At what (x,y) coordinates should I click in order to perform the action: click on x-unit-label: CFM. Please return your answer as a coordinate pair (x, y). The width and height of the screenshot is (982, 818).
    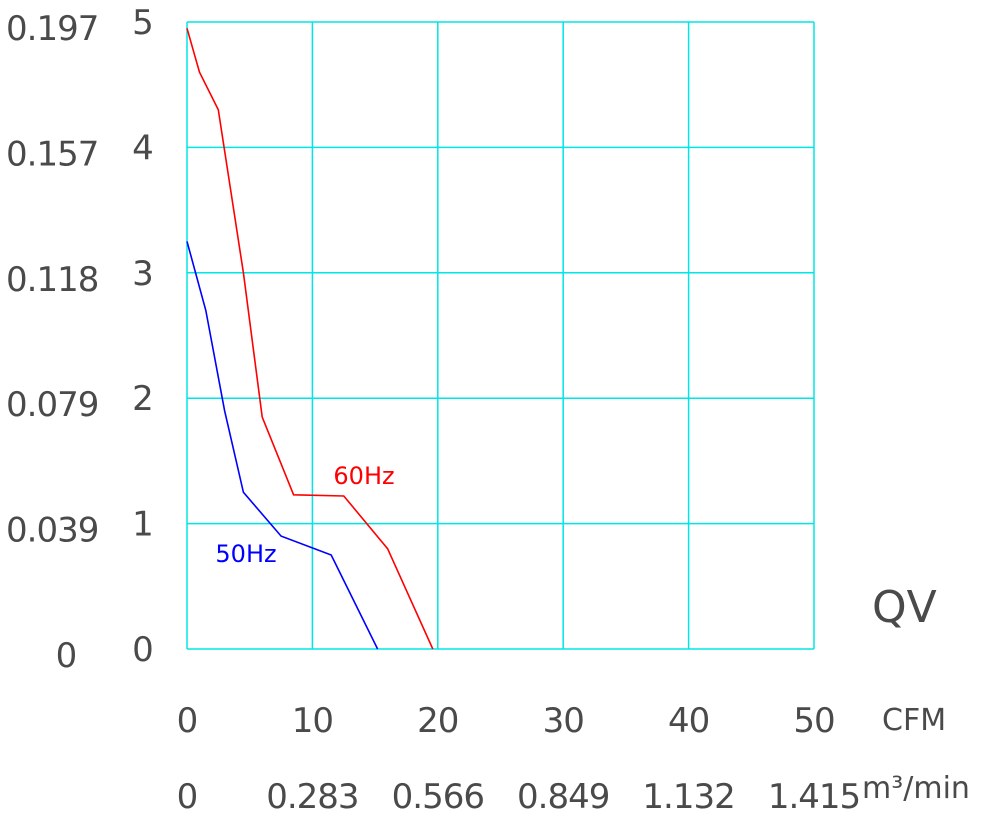
    Looking at the image, I should click on (914, 720).